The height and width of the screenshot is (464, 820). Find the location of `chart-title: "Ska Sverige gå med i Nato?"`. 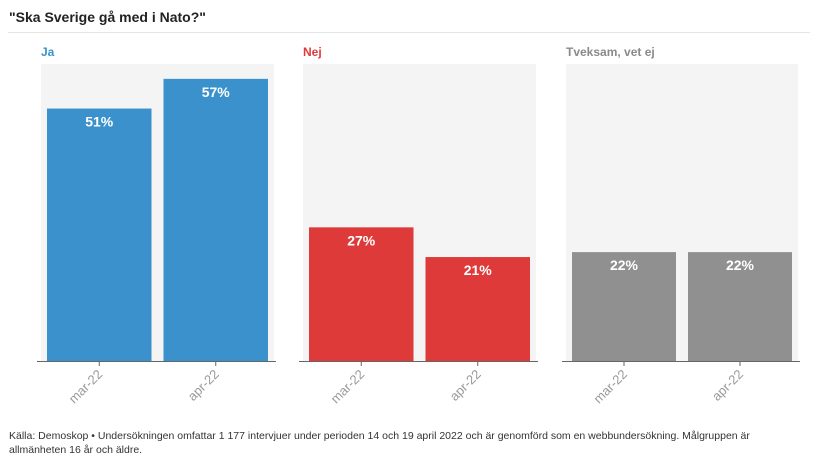

chart-title: "Ska Sverige gå med i Nato?" is located at coordinates (107, 17).